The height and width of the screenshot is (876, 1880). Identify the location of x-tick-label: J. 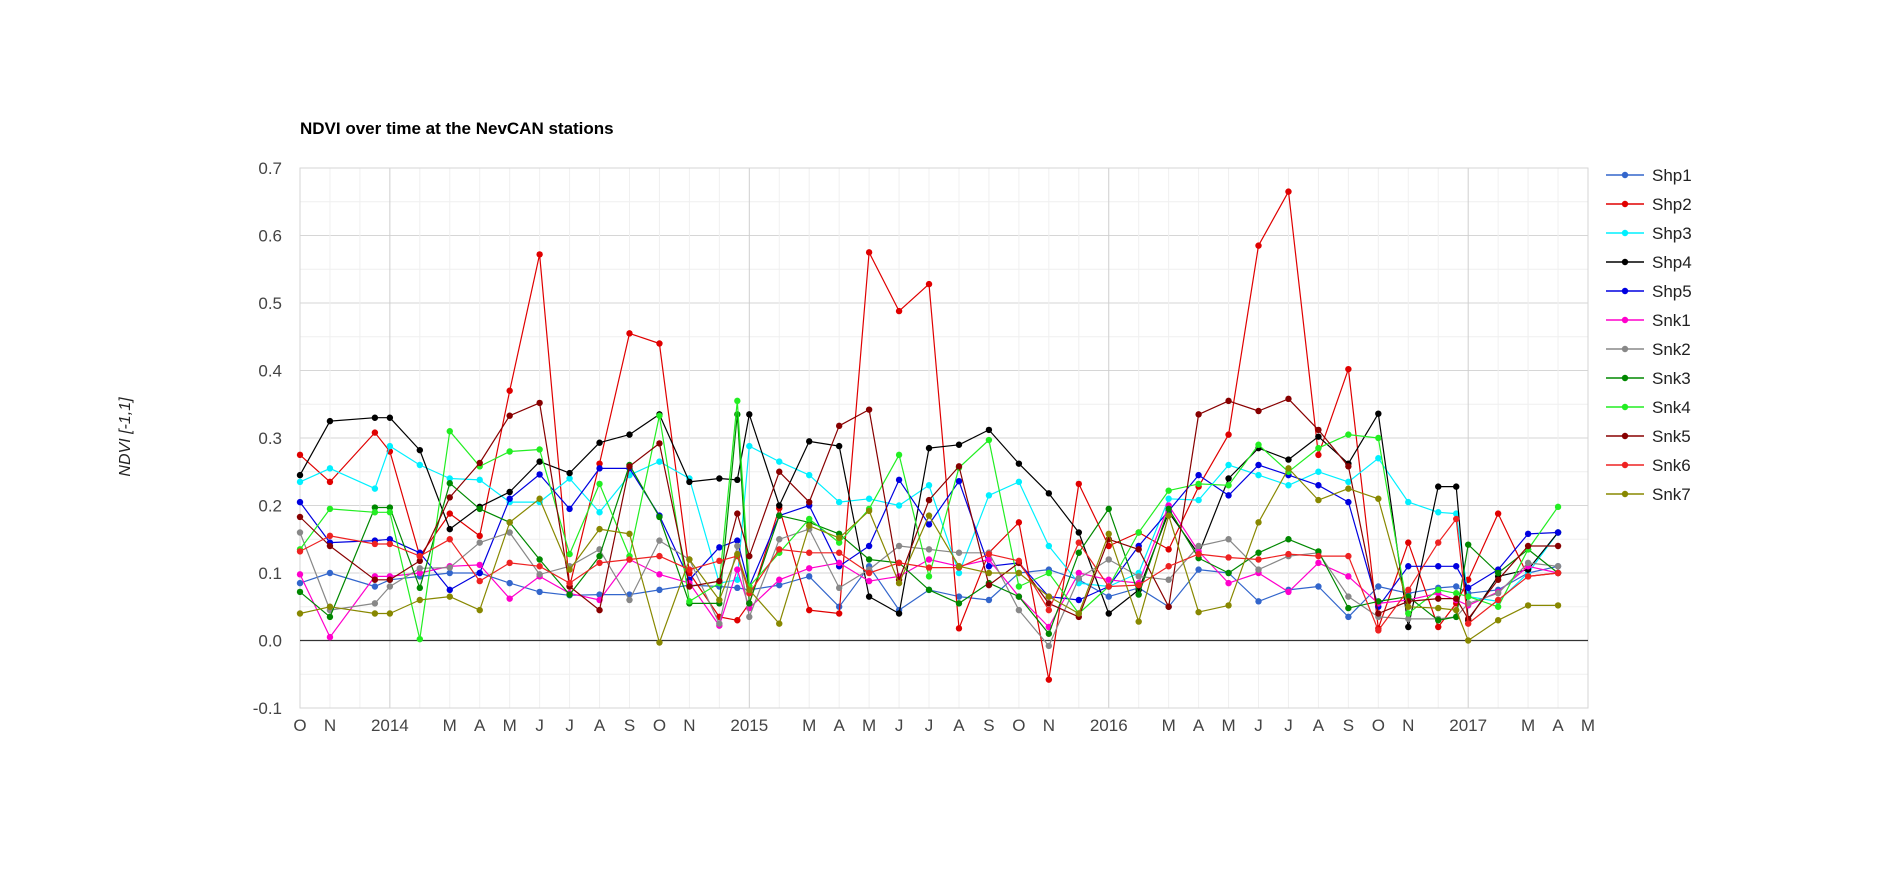
(1288, 725).